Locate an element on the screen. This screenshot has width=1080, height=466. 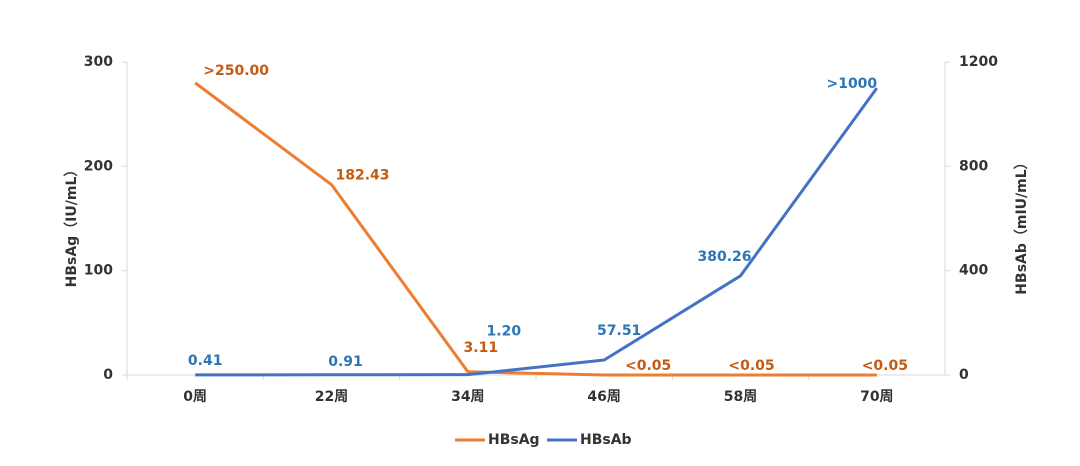
y-tick-label: 100 is located at coordinates (98, 271).